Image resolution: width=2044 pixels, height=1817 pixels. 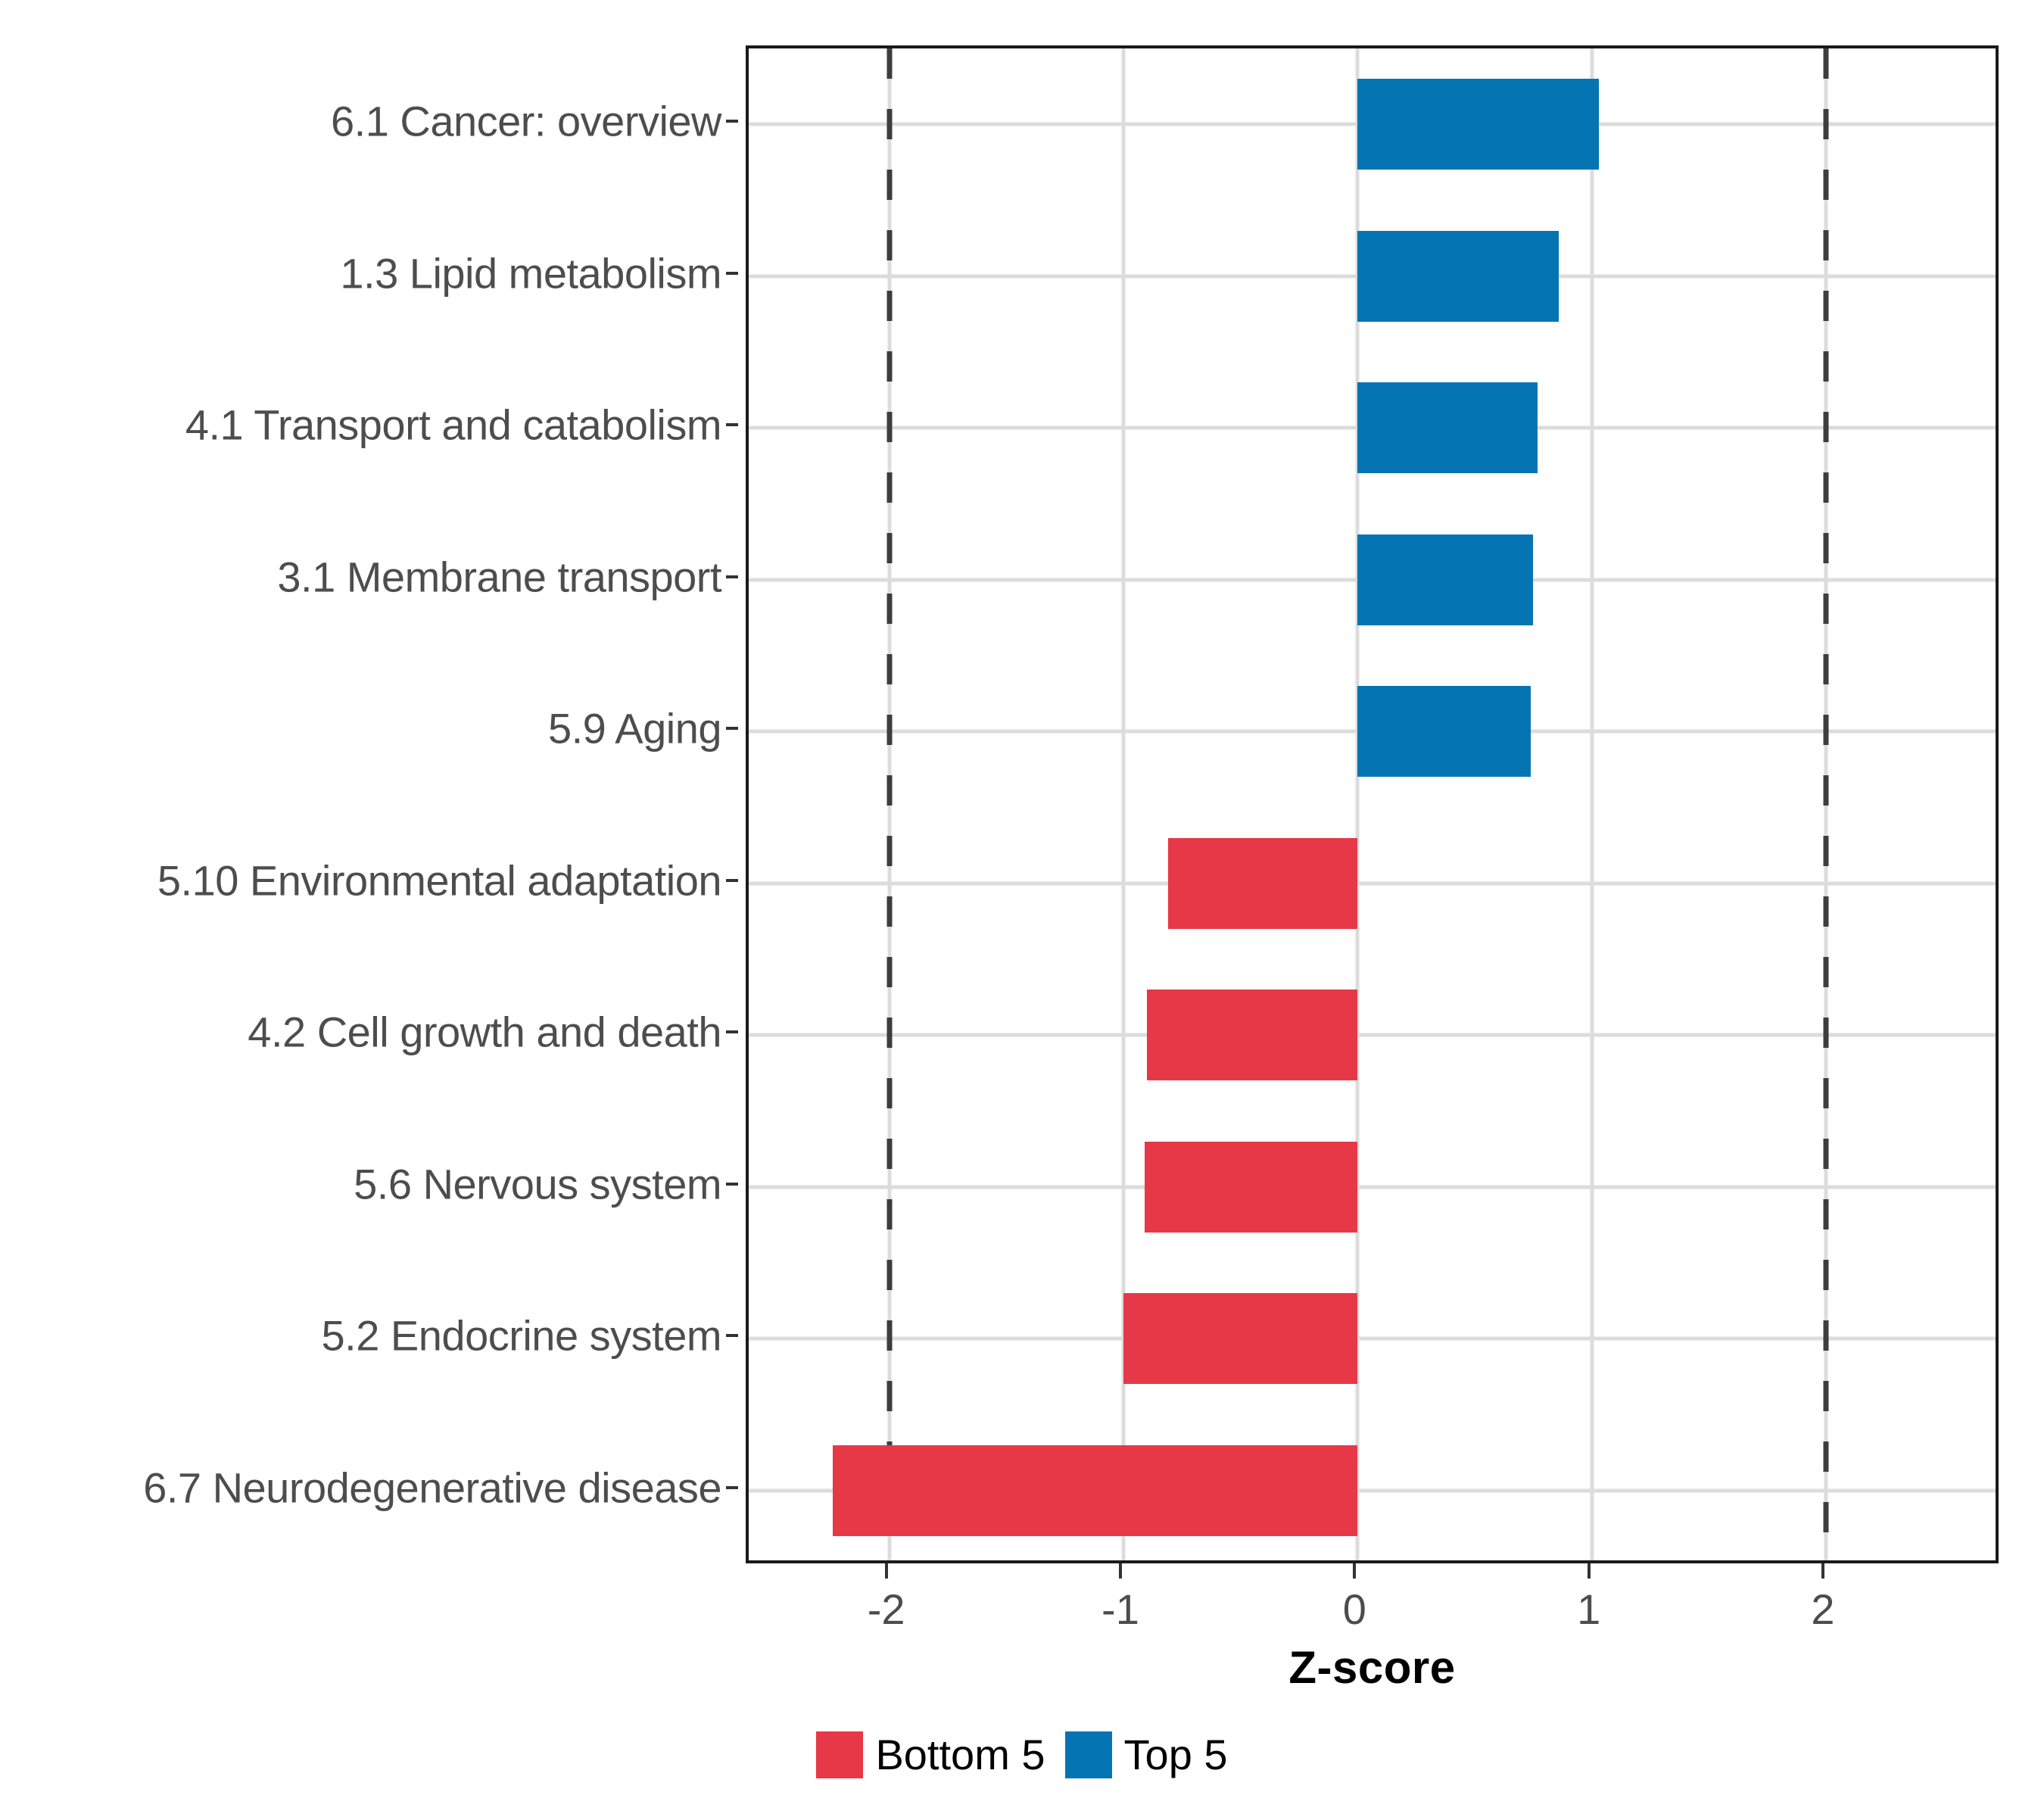 What do you see at coordinates (484, 1032) in the screenshot?
I see `y-tick-label: 4.2 Cell growth and death` at bounding box center [484, 1032].